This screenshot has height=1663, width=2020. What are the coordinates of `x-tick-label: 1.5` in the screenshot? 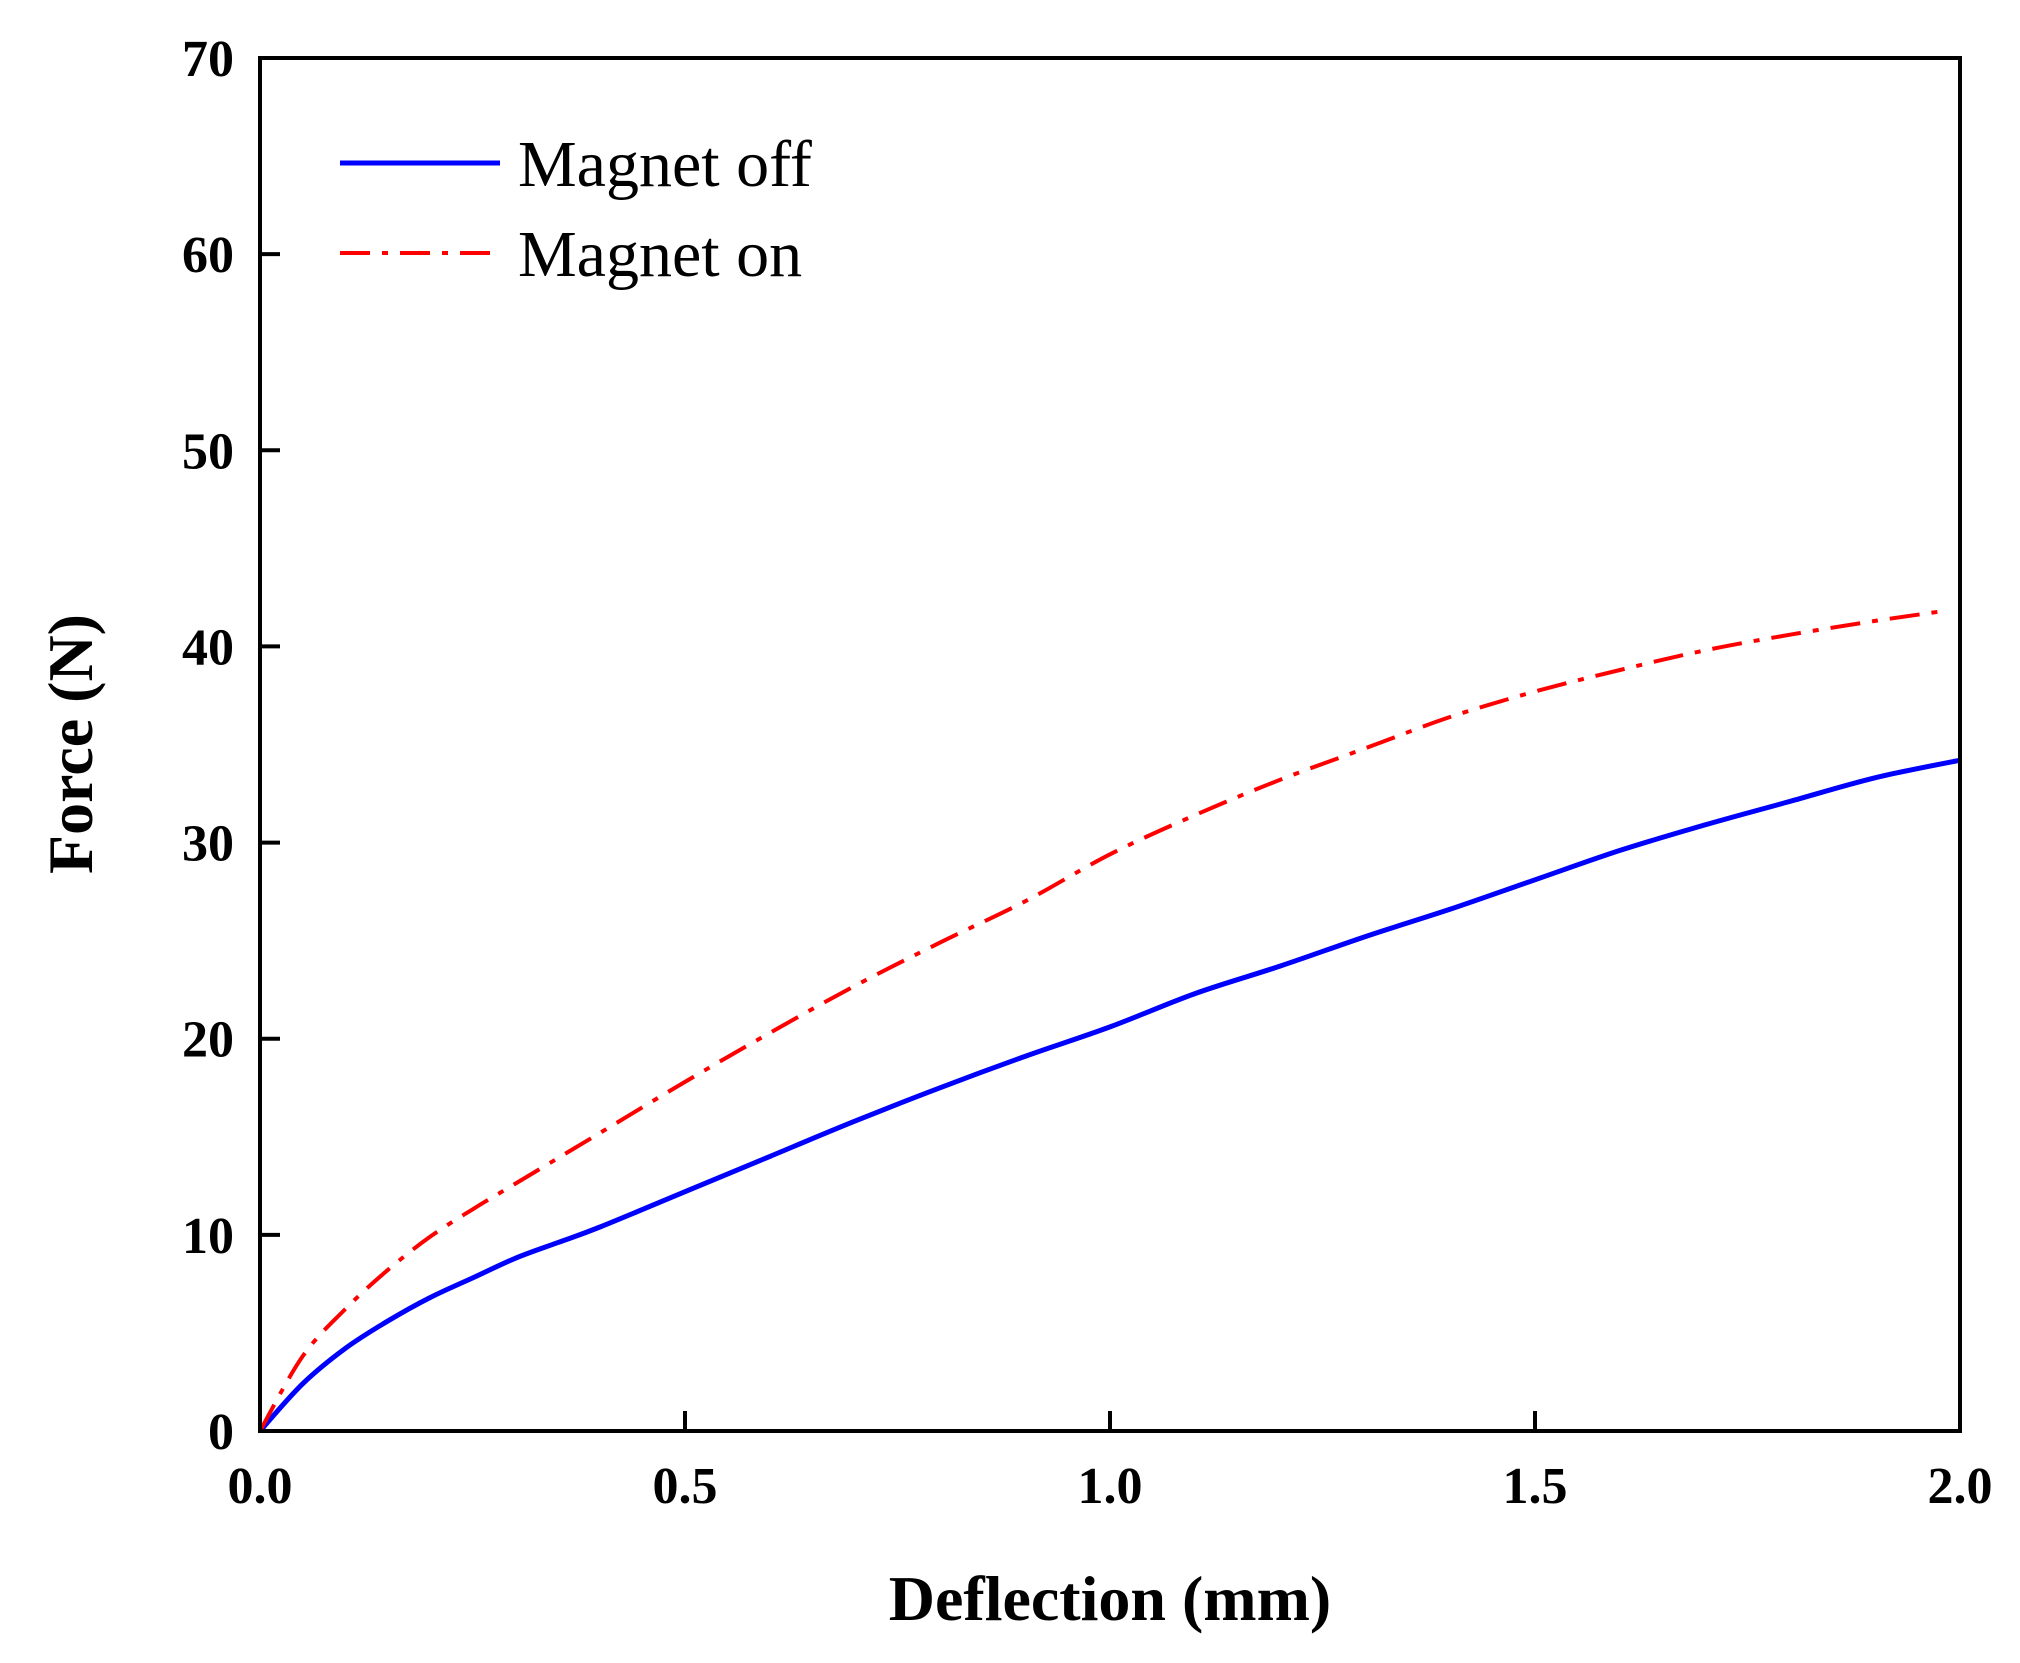 It's located at (1535, 1486).